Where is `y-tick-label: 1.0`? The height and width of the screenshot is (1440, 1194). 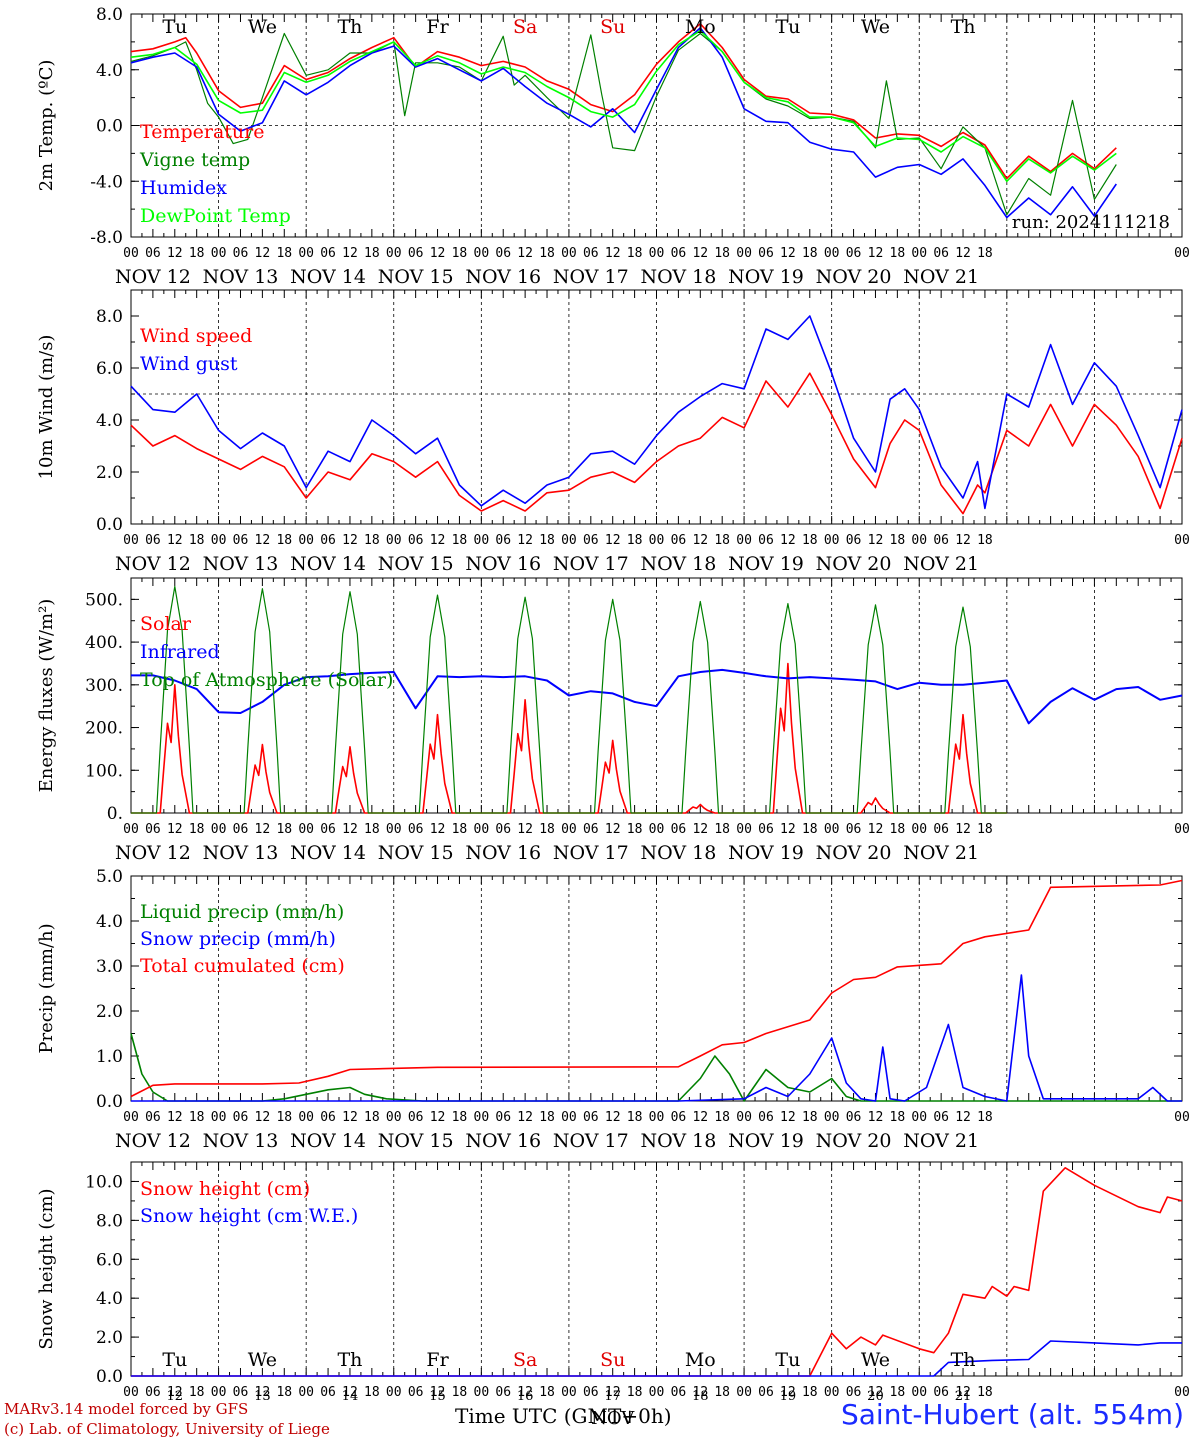
y-tick-label: 1.0 is located at coordinates (109, 1057).